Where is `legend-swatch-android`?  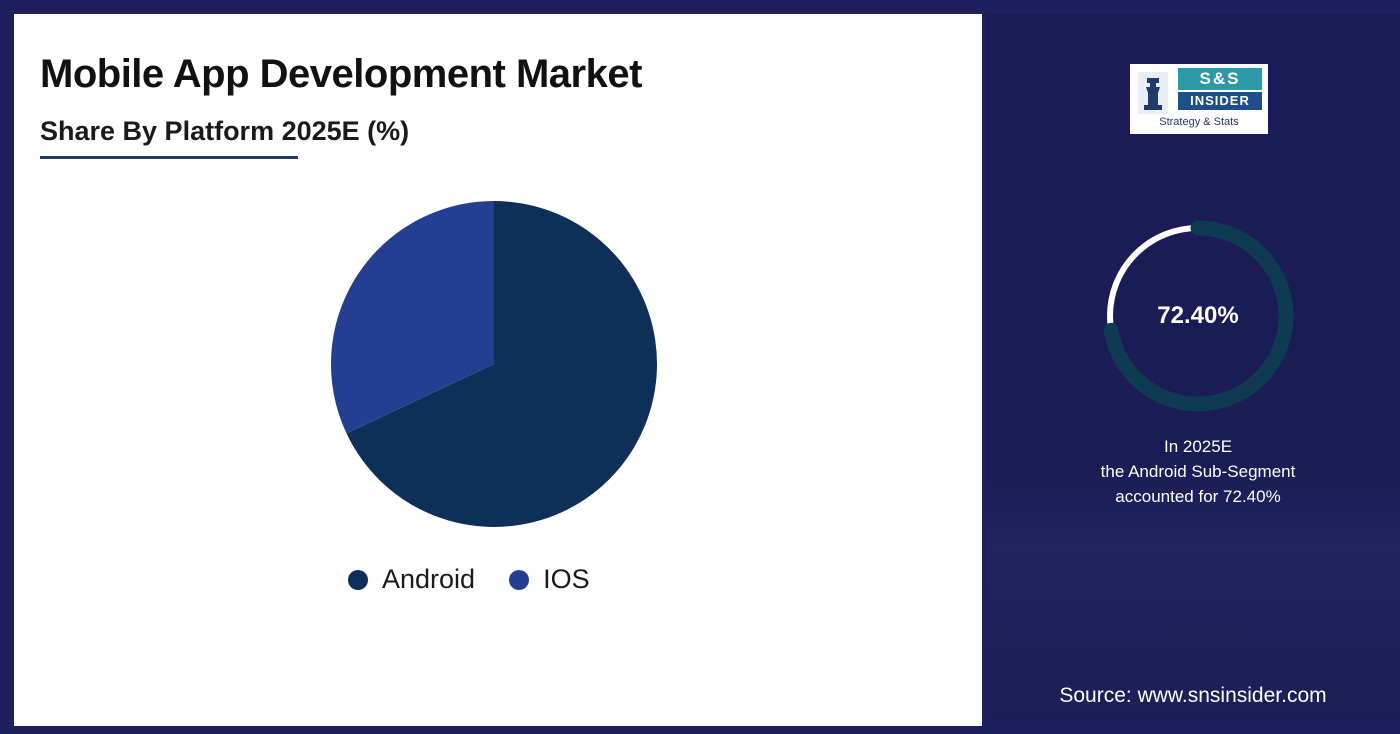
legend-swatch-android is located at coordinates (358, 579).